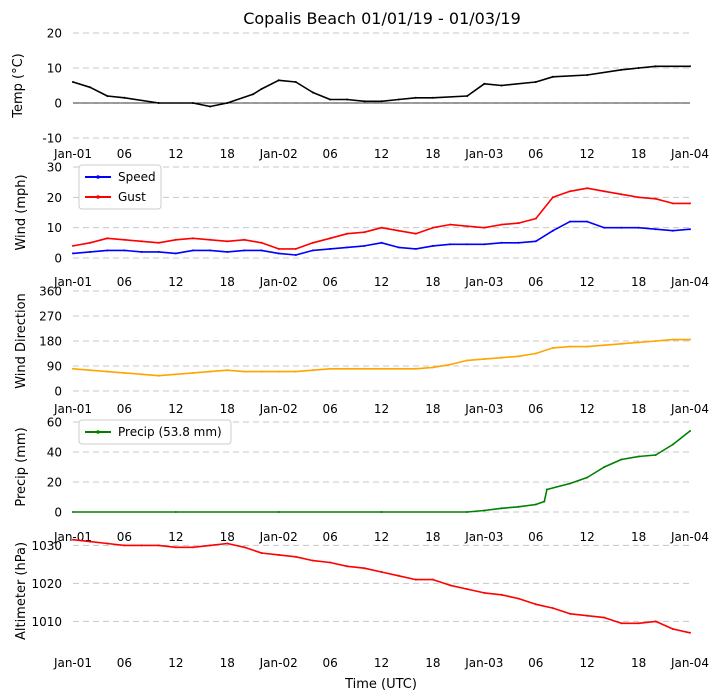 This screenshot has height=700, width=721. I want to click on x-axis-label: Time (UTC), so click(380, 684).